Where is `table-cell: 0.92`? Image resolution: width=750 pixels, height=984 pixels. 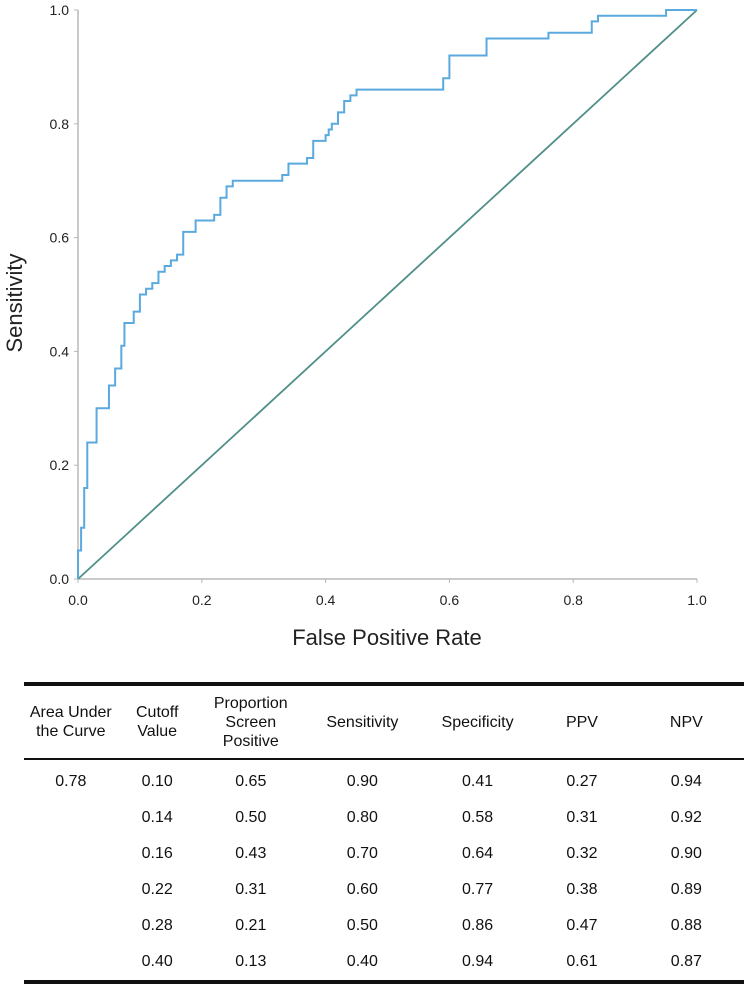 table-cell: 0.92 is located at coordinates (686, 817).